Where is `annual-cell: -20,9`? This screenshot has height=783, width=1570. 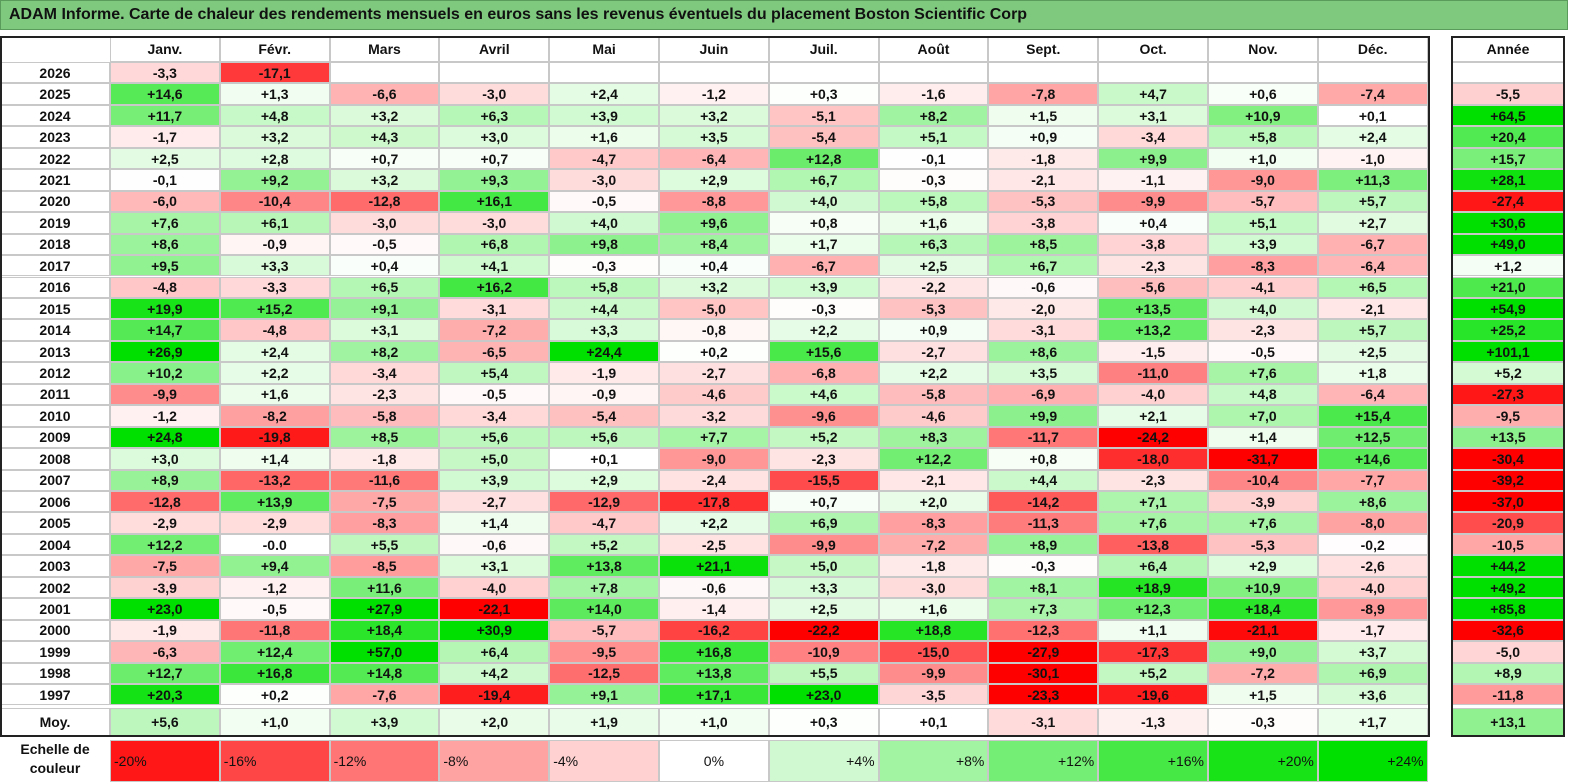
annual-cell: -20,9 is located at coordinates (1508, 523).